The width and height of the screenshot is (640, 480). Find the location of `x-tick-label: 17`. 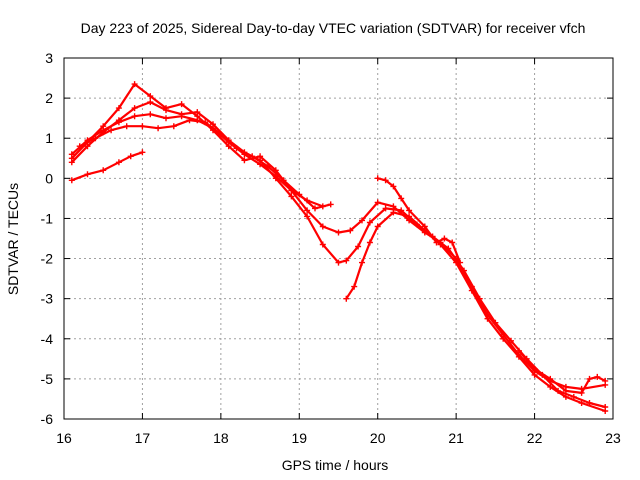

x-tick-label: 17 is located at coordinates (143, 438).